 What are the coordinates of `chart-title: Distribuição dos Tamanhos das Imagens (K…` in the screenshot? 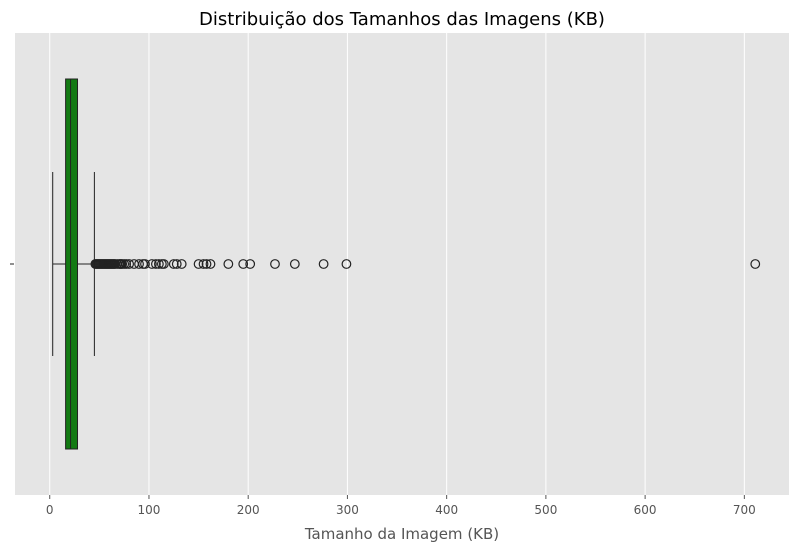 It's located at (402, 19).